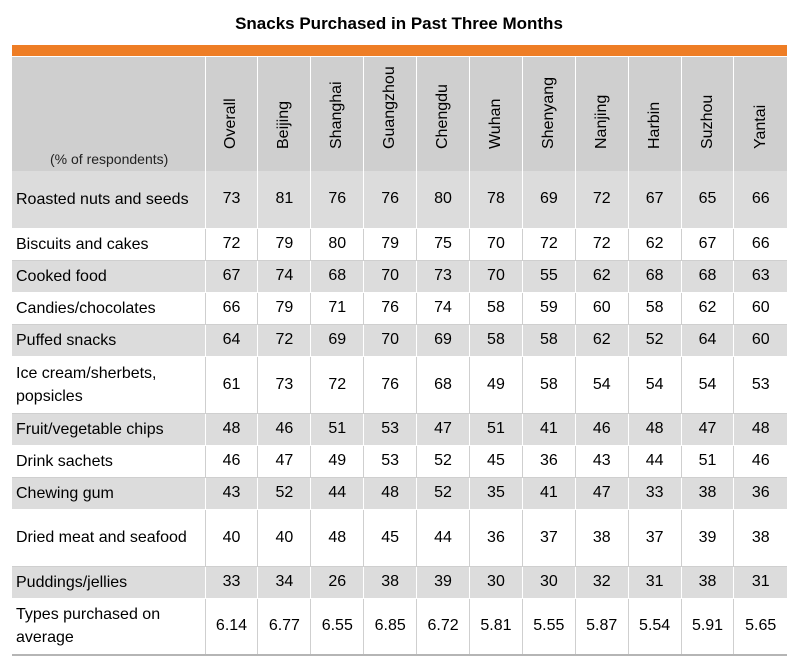 The height and width of the screenshot is (662, 798). I want to click on cell-value: 67, so click(231, 276).